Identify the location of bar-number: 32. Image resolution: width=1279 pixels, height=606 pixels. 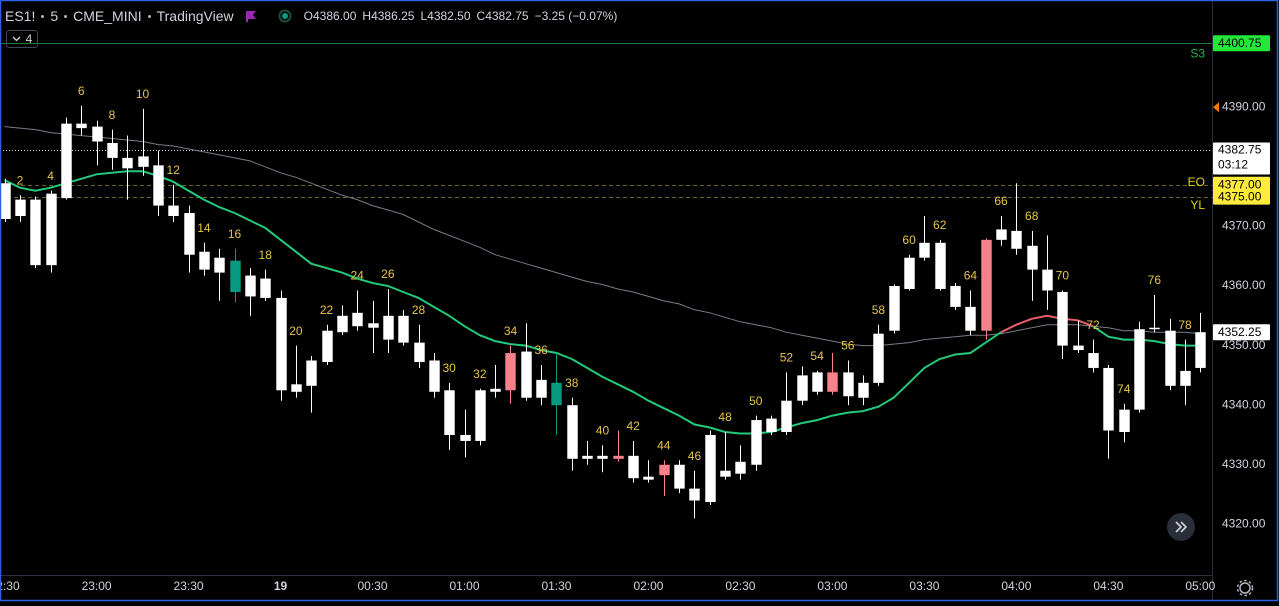
(480, 374).